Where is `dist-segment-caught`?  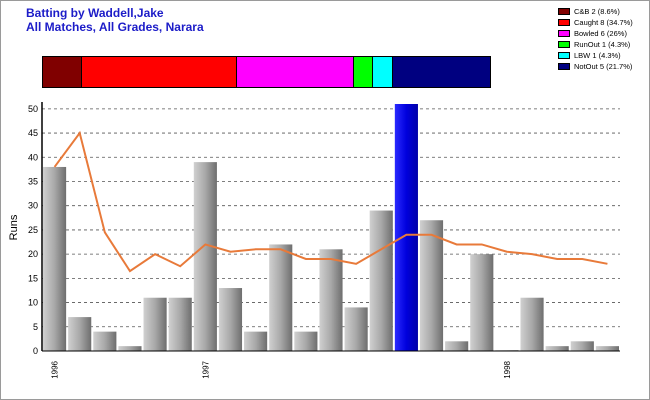 dist-segment-caught is located at coordinates (159, 72).